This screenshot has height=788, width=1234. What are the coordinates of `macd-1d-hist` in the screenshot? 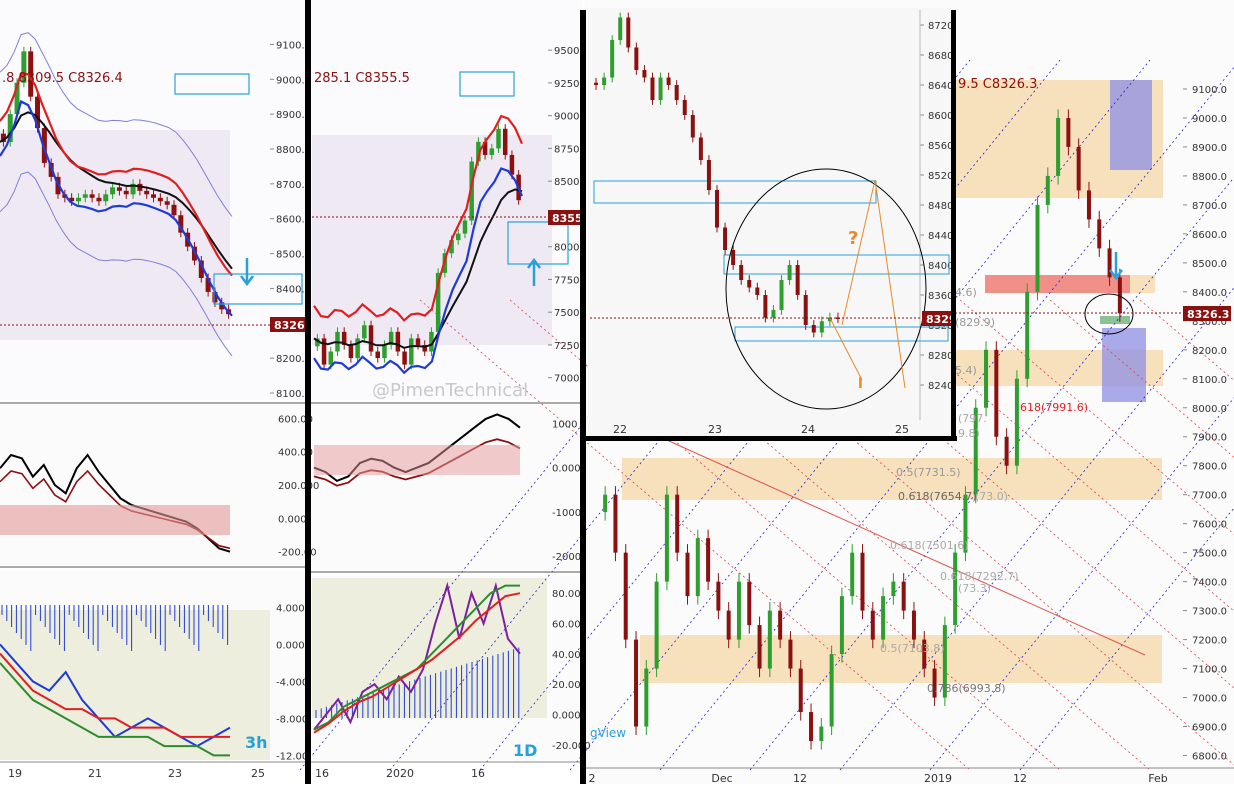 It's located at (417, 460).